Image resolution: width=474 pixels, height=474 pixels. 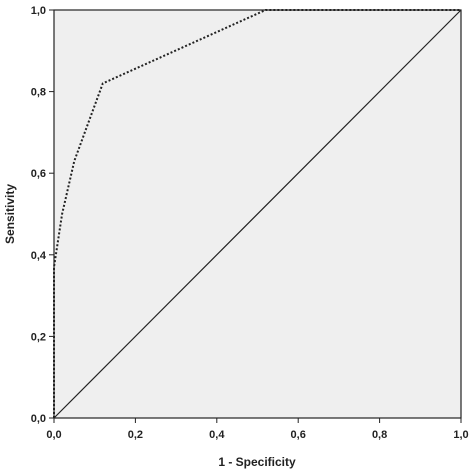 What do you see at coordinates (257, 462) in the screenshot?
I see `x-axis-title: 1 - Specificity` at bounding box center [257, 462].